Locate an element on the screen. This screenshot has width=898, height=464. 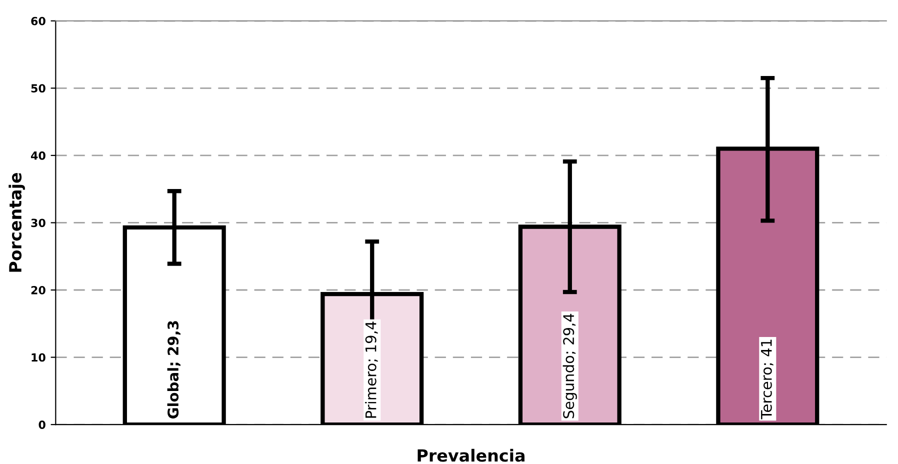
y-tick-label: 10 is located at coordinates (39, 357).